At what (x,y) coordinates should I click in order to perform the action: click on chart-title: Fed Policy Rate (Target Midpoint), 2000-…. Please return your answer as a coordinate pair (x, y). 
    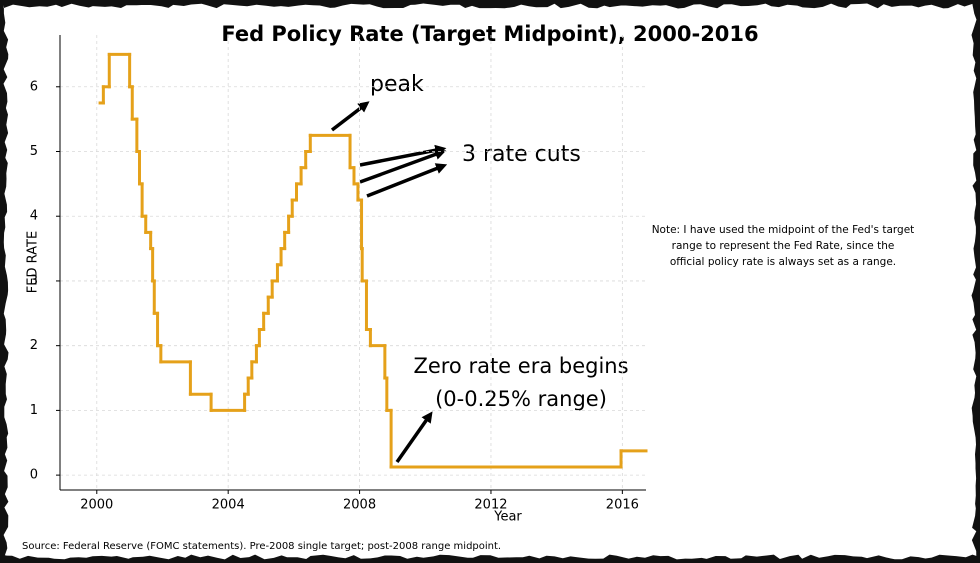
    Looking at the image, I should click on (489, 34).